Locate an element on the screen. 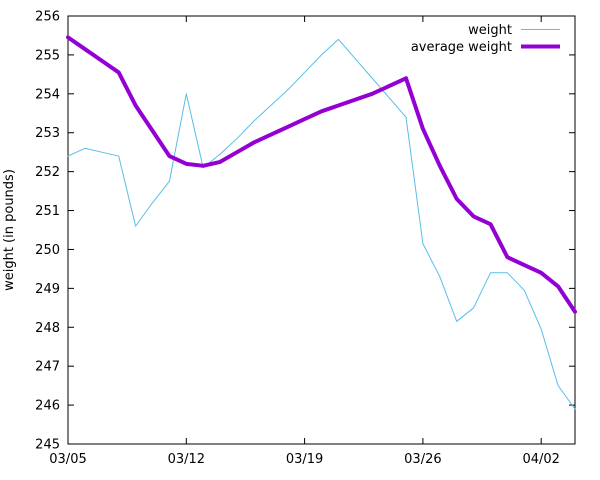 The width and height of the screenshot is (600, 480). y-tick-label: 252 is located at coordinates (47, 172).